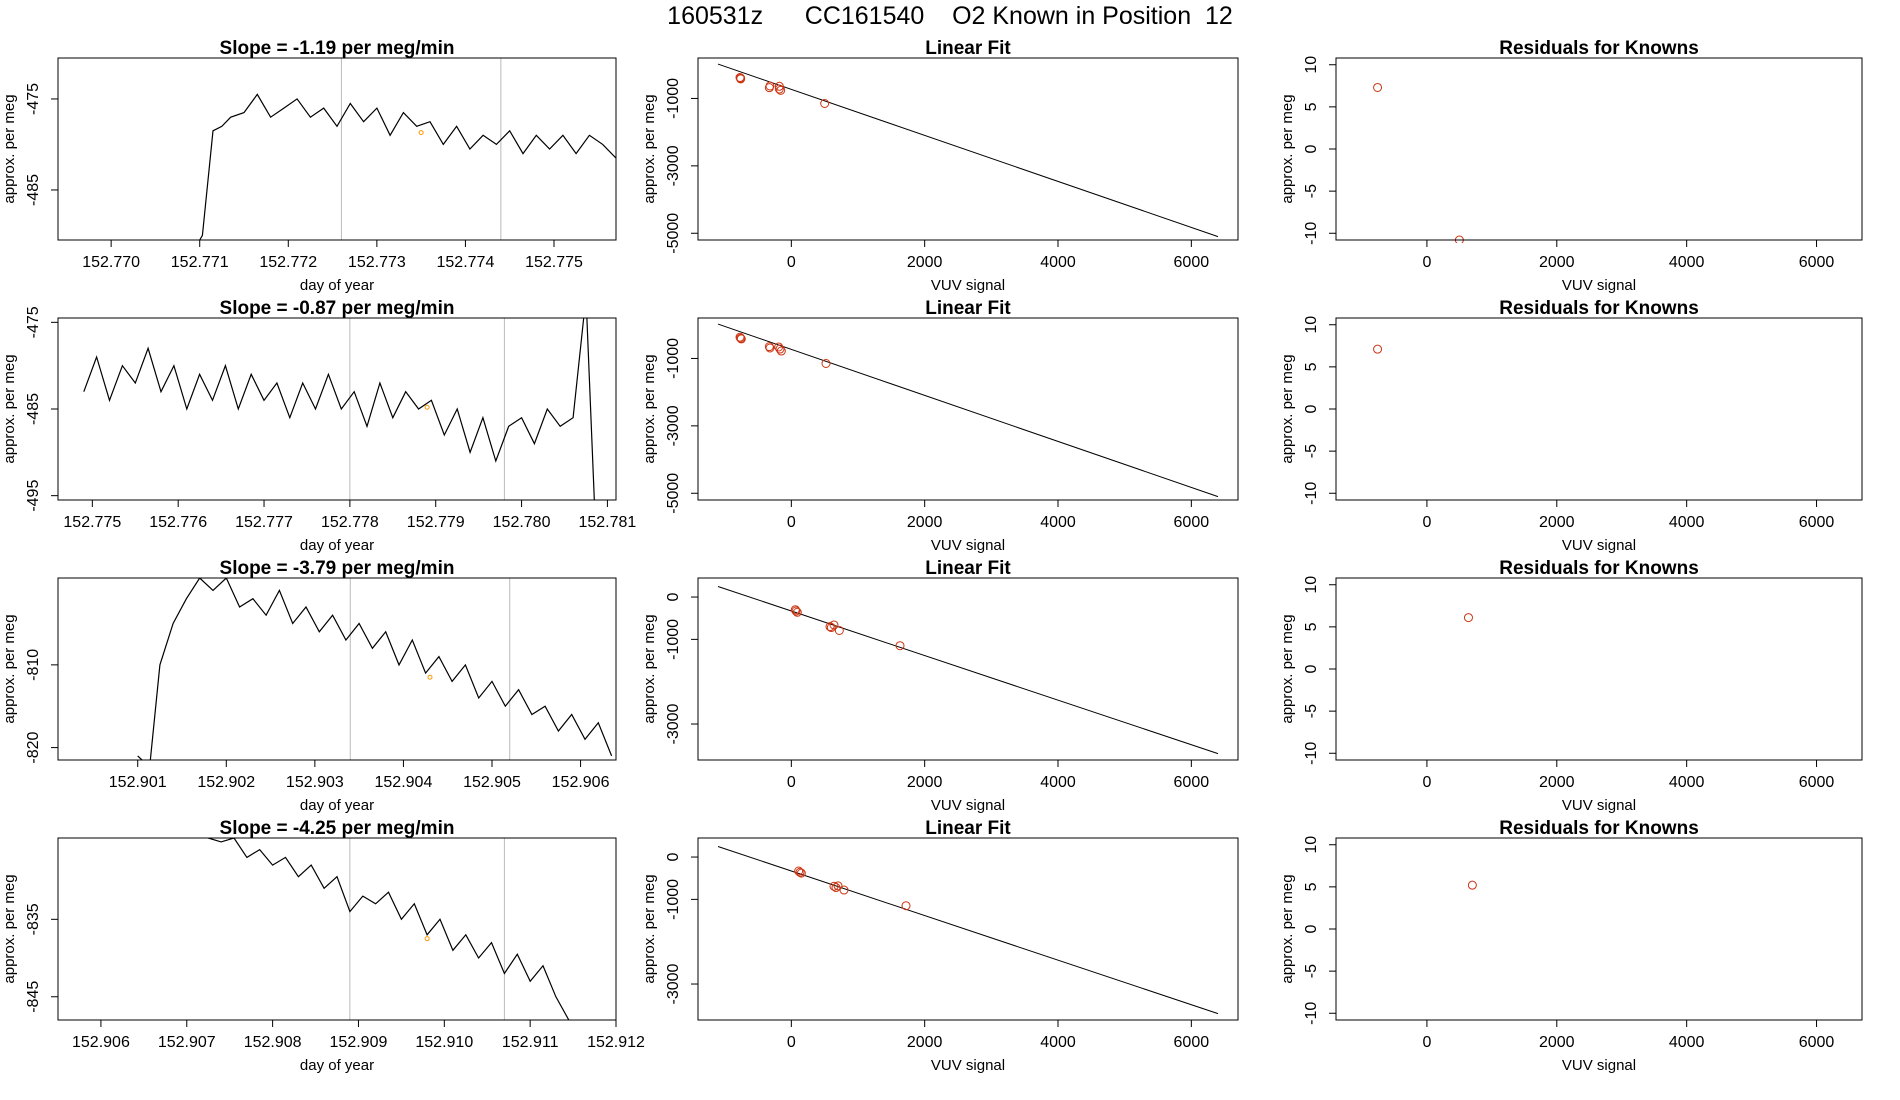  Describe the element at coordinates (1687, 262) in the screenshot. I see `row1-residuals-x-tick-label: 4000` at that location.